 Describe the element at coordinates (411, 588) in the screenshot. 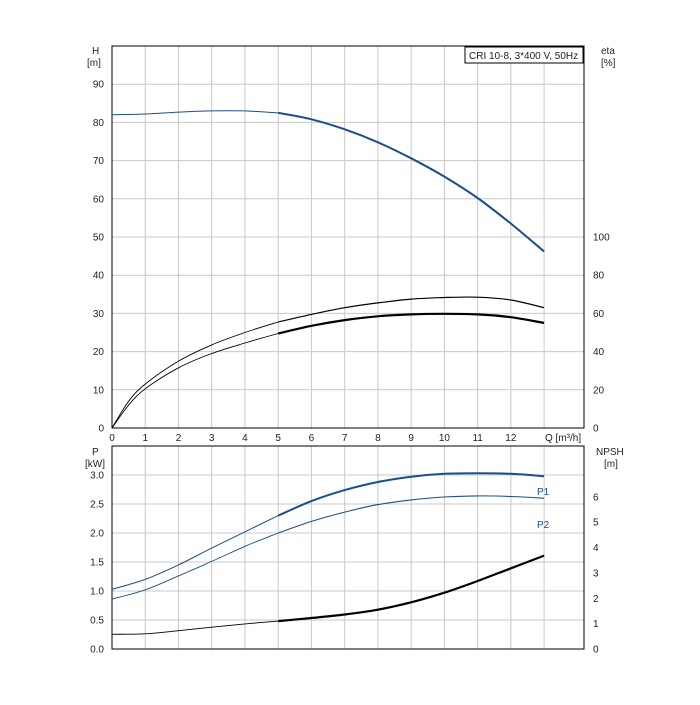

I see `npsh-curve-thick` at that location.